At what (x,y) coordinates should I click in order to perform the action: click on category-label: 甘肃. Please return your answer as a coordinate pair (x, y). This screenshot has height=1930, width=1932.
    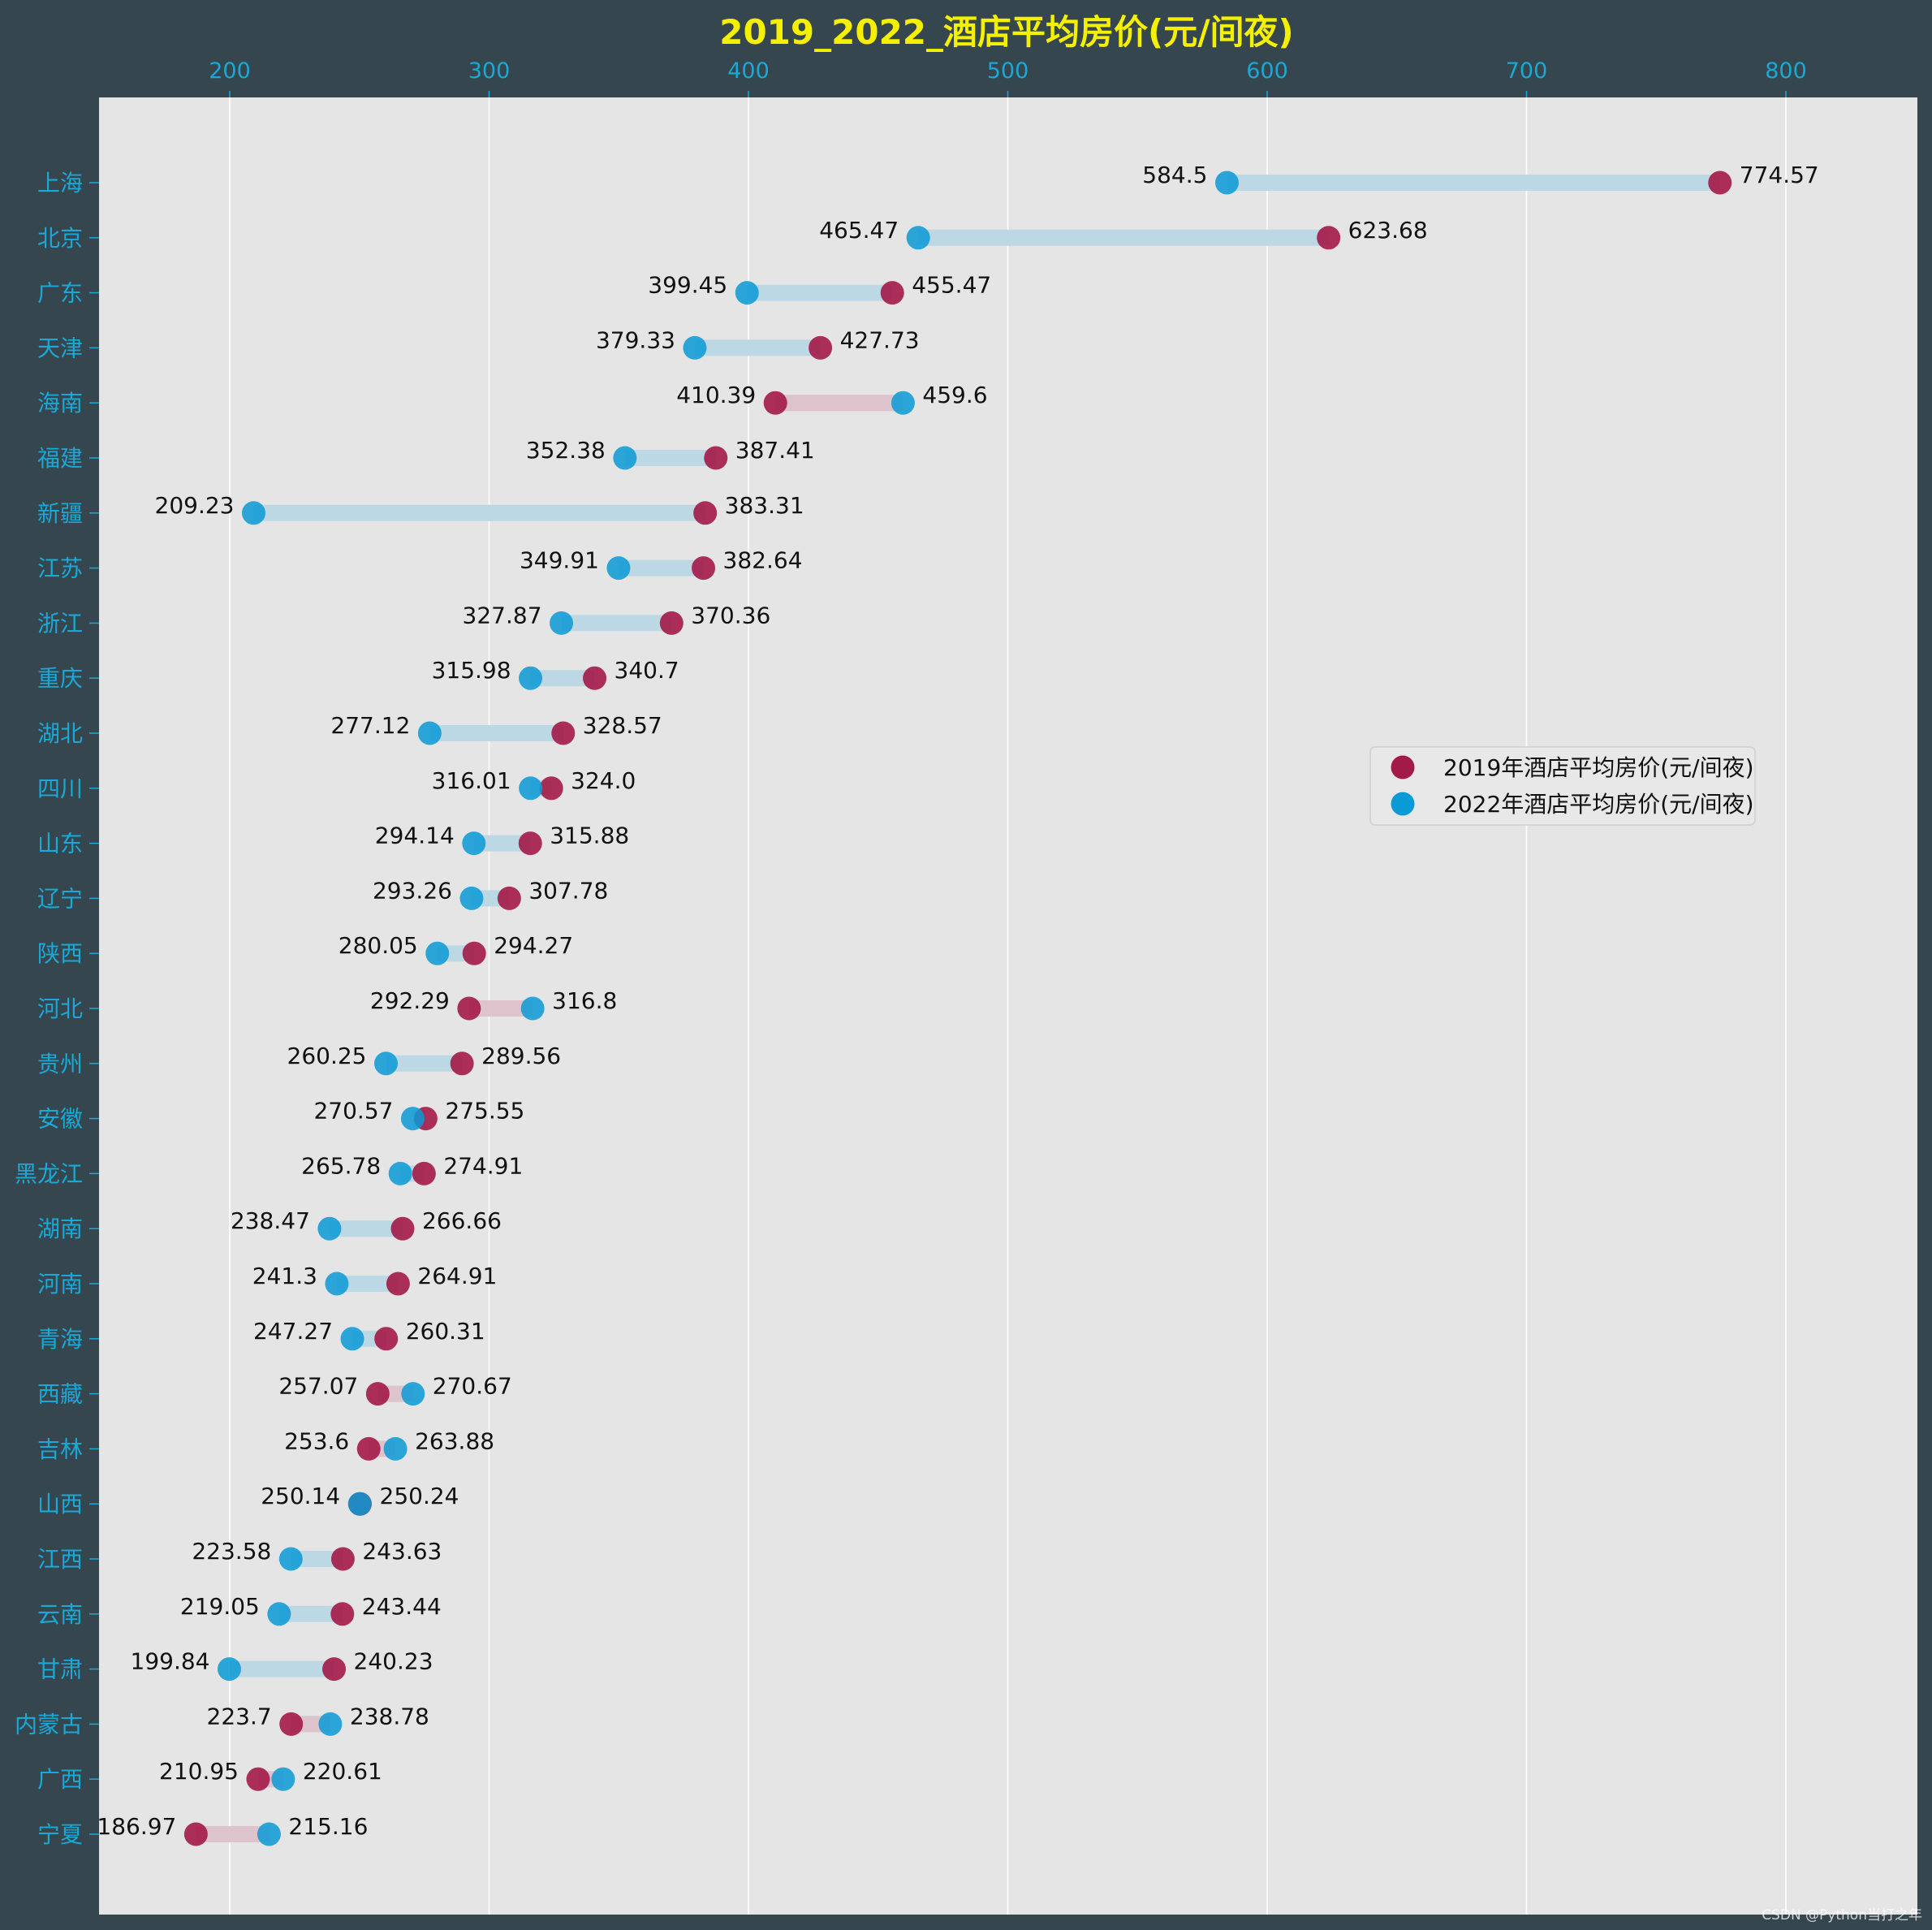
    Looking at the image, I should click on (60, 1669).